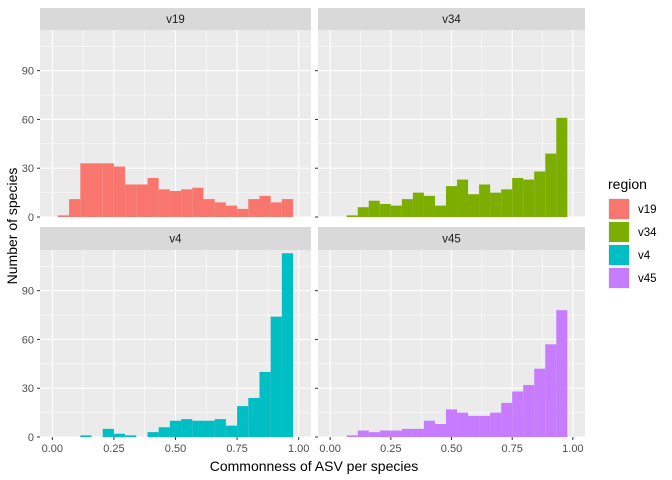 This screenshot has width=672, height=480. I want to click on strip-label-v4: v4, so click(175, 240).